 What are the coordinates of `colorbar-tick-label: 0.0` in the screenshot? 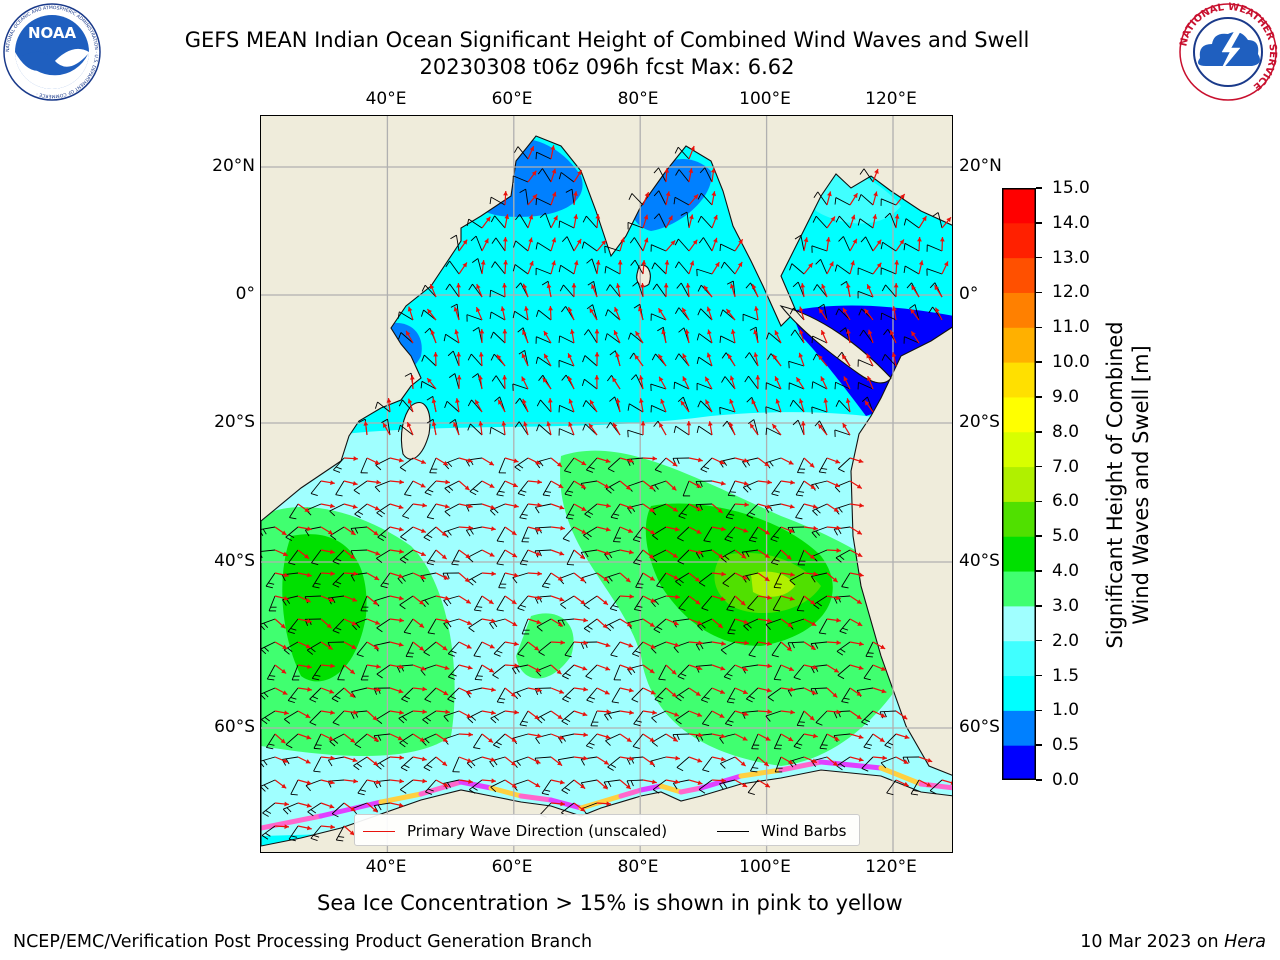 It's located at (1066, 780).